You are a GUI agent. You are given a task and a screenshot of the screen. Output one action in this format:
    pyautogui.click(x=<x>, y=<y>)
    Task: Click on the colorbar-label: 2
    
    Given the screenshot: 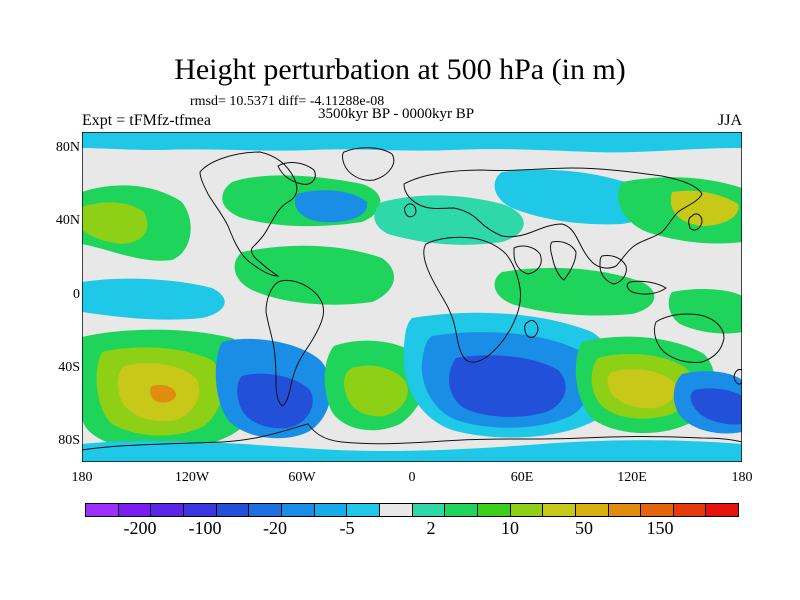 What is the action you would take?
    pyautogui.click(x=431, y=528)
    